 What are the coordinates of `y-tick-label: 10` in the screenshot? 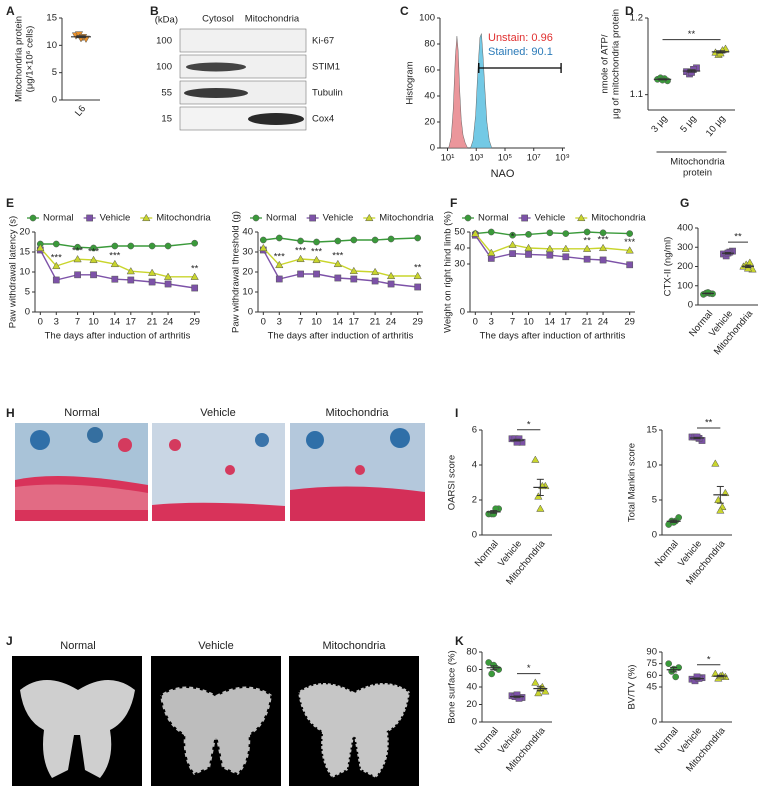 It's located at (247, 292).